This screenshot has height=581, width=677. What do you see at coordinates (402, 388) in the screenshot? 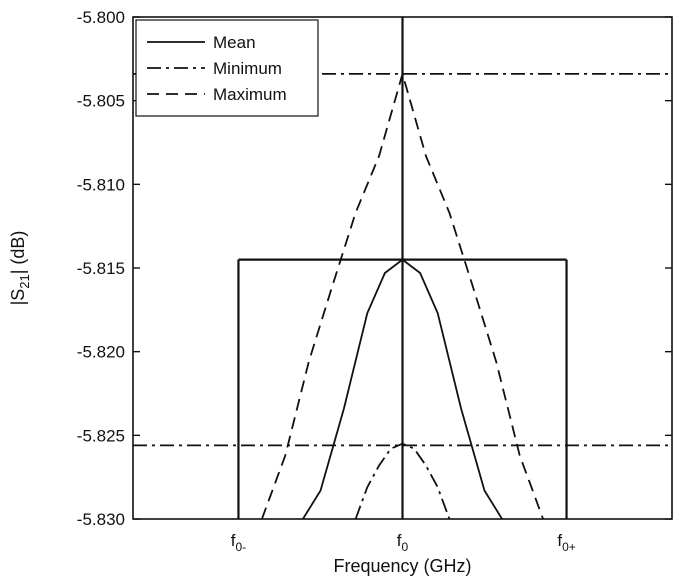
I see `series-line-mean` at bounding box center [402, 388].